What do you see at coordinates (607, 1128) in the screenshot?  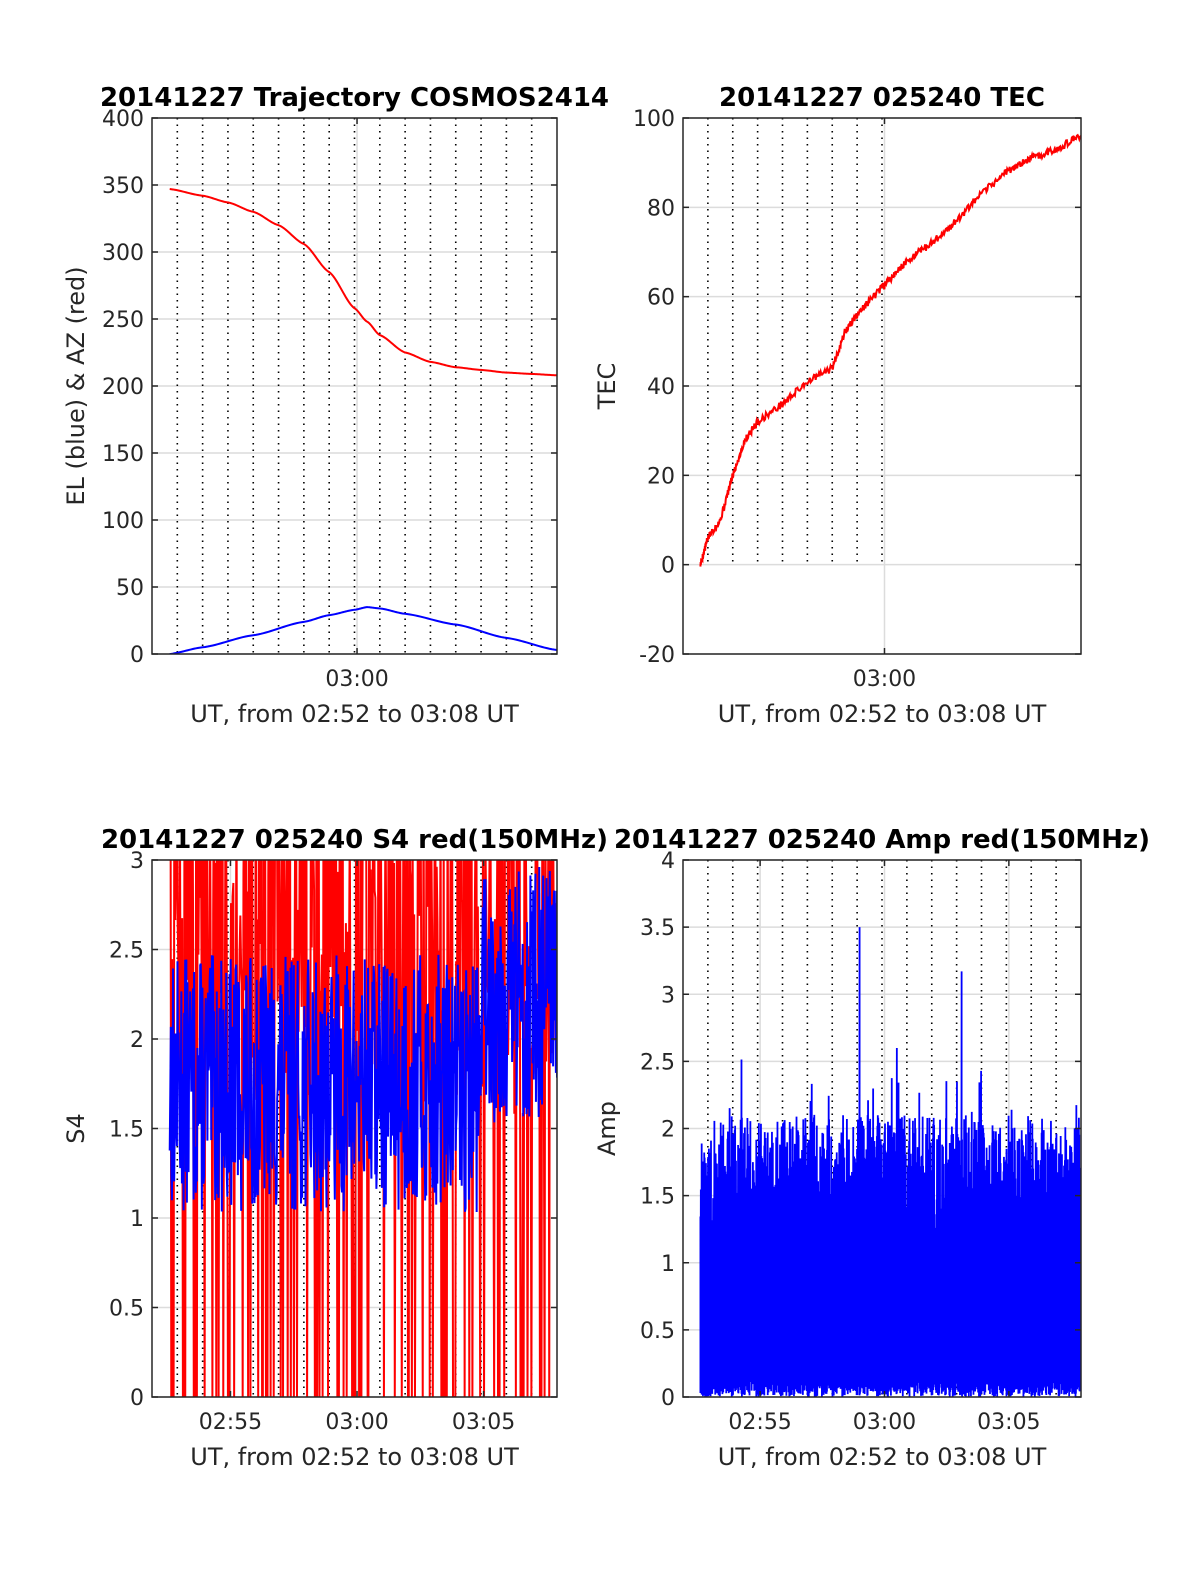 I see `y-axis-label: Amp` at bounding box center [607, 1128].